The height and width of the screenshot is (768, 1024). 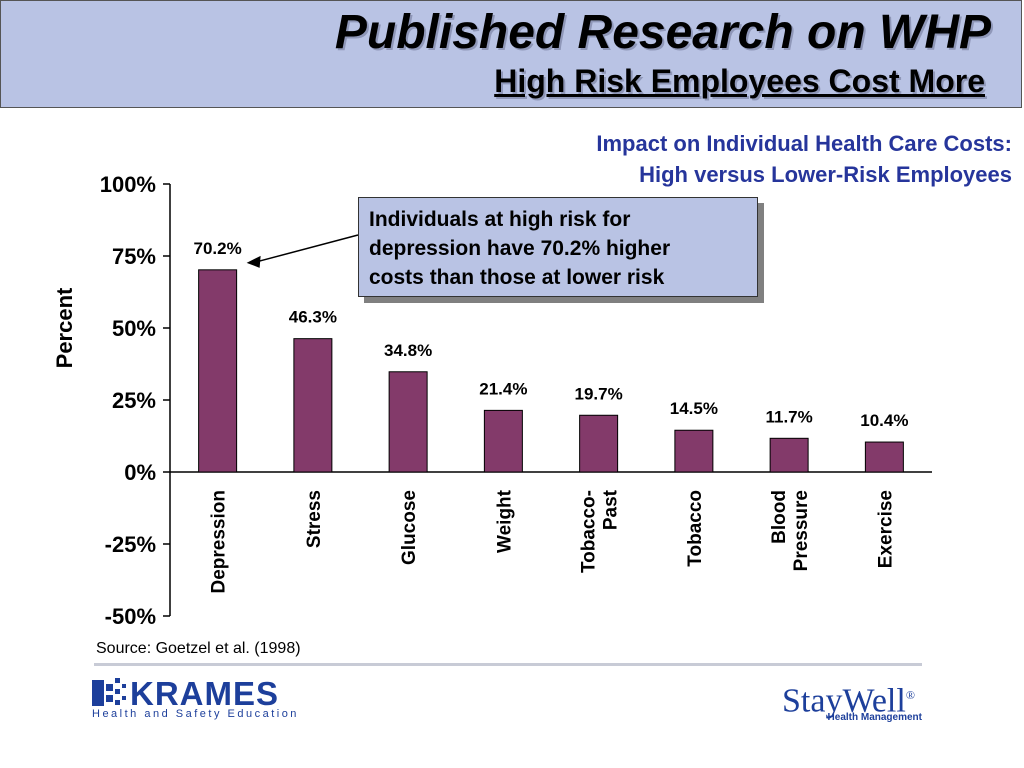 I want to click on chart-title-line-1: Impact on Individual Health Care Costs:, so click(x=804, y=143).